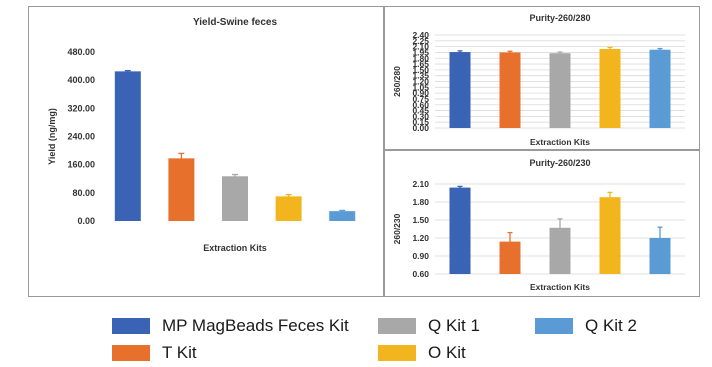  I want to click on yield-ytick-label: 400.00, so click(81, 80).